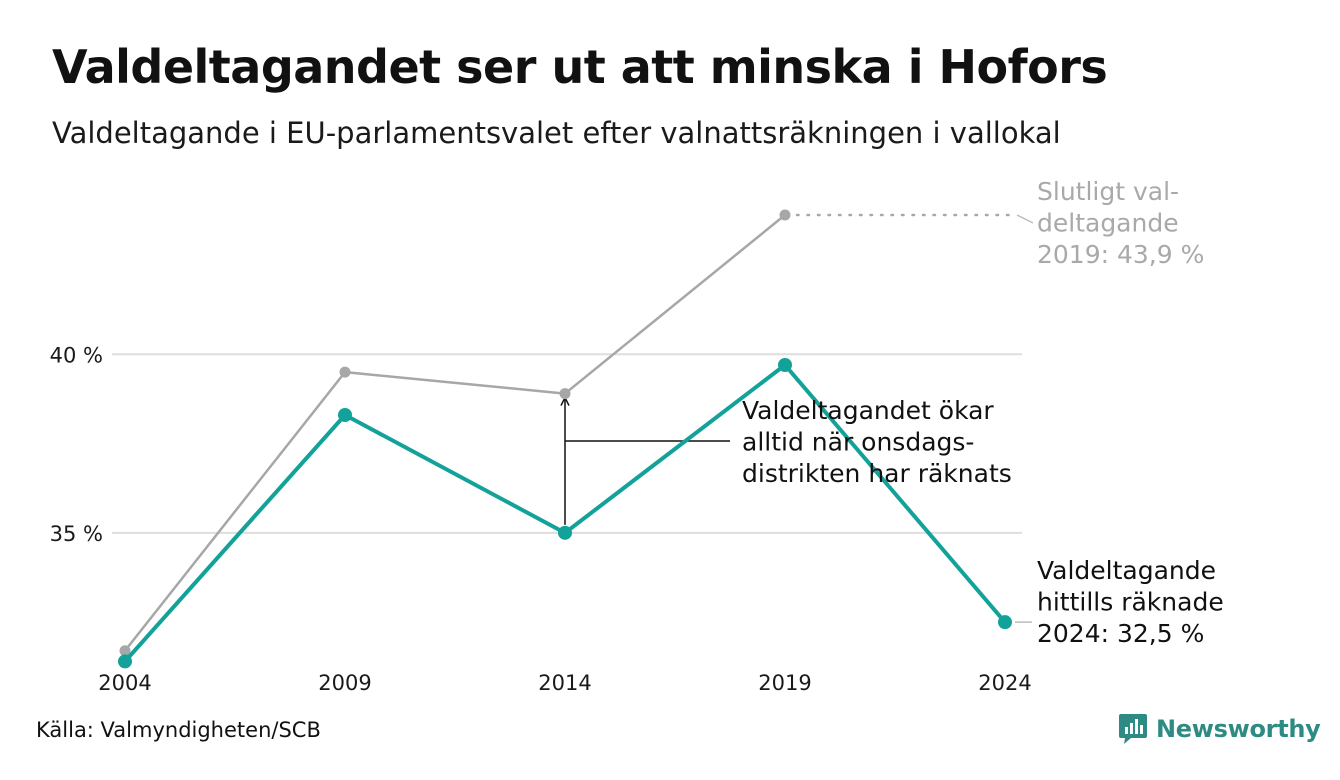 This screenshot has width=1340, height=780. I want to click on election_night-point-2004, so click(125, 661).